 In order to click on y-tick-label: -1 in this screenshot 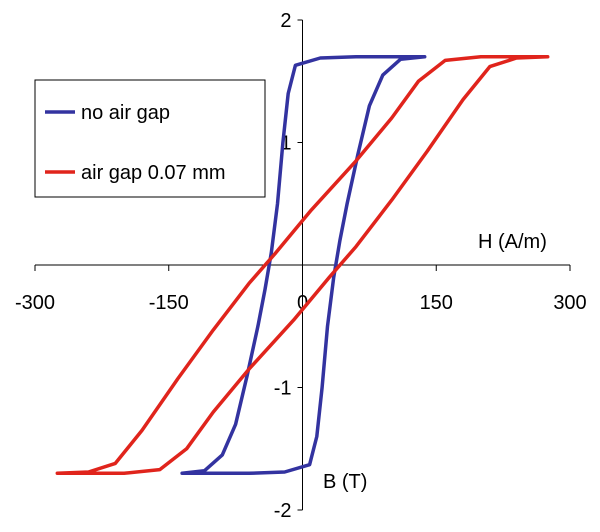, I will do `click(283, 389)`.